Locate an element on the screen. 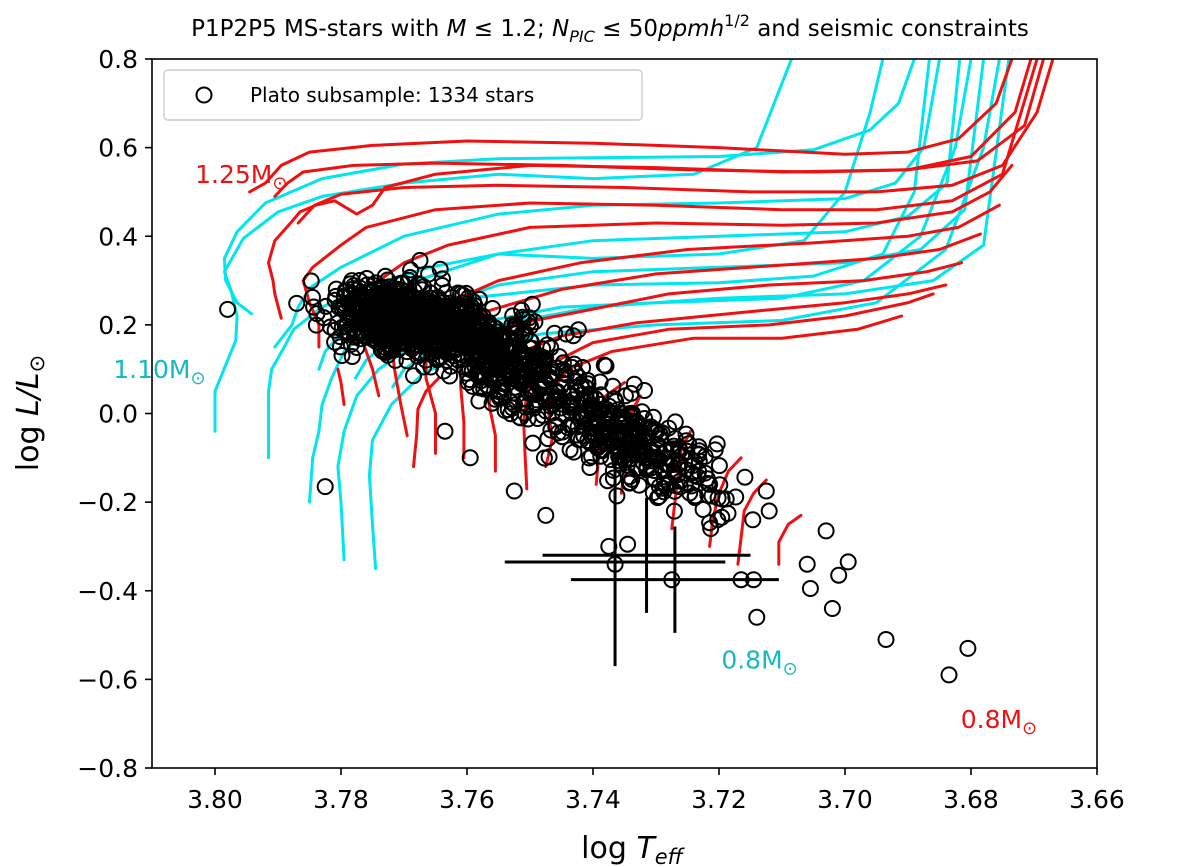 This screenshot has width=1200, height=867. x-tick-label: 3.78 is located at coordinates (341, 799).